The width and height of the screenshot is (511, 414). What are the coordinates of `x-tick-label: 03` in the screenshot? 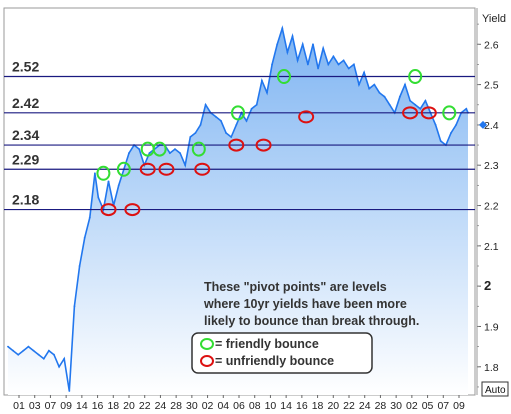 It's located at (35, 406).